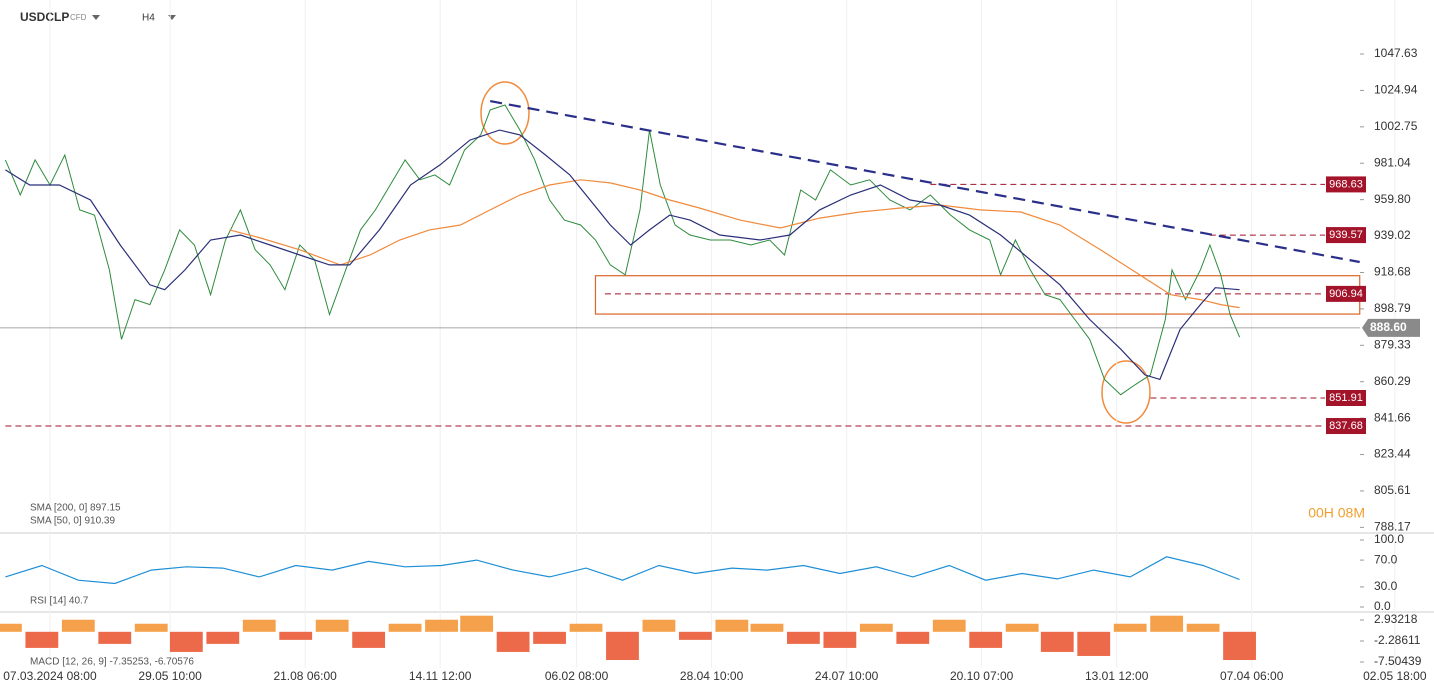  What do you see at coordinates (44, 17) in the screenshot?
I see `symbol: USDCLP` at bounding box center [44, 17].